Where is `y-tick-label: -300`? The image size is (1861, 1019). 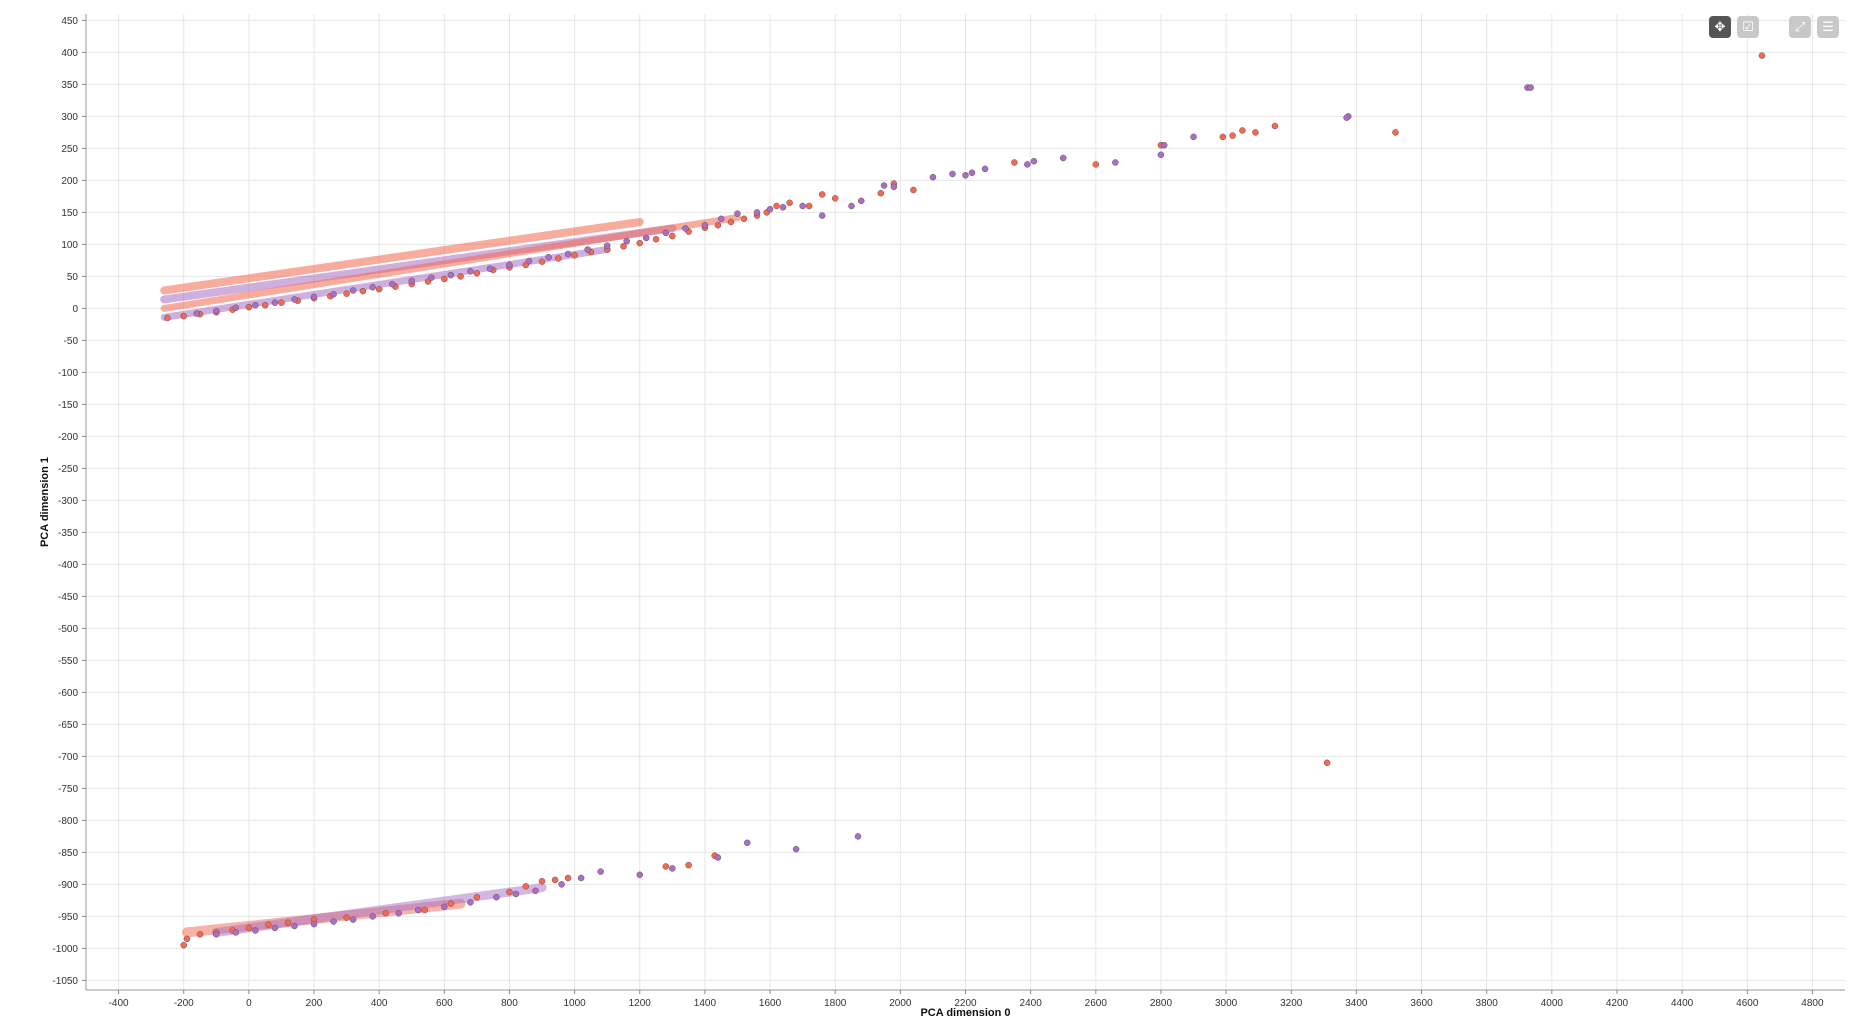
y-tick-label: -300 is located at coordinates (68, 501).